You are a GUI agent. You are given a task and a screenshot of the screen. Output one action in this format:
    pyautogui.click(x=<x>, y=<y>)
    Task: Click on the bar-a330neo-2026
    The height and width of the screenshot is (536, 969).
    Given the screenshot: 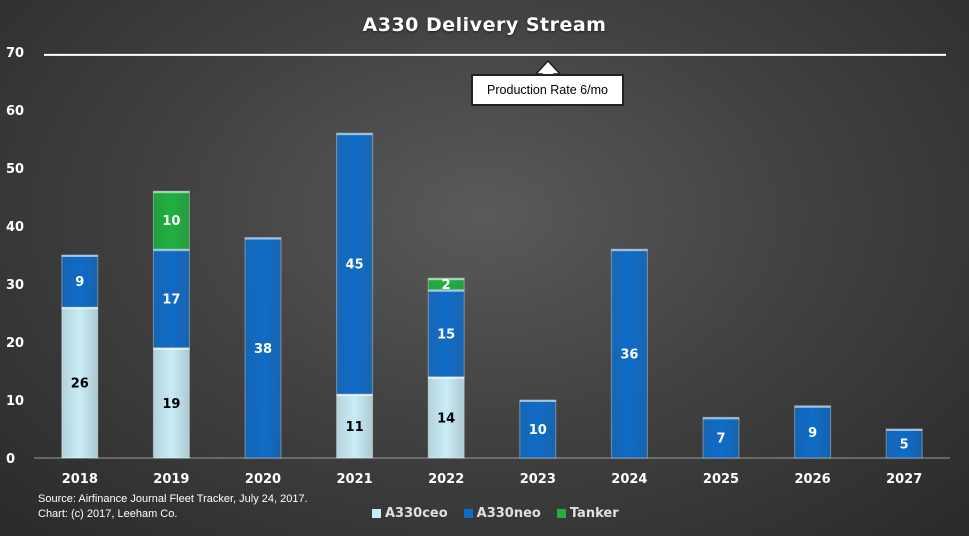 What is the action you would take?
    pyautogui.click(x=813, y=432)
    